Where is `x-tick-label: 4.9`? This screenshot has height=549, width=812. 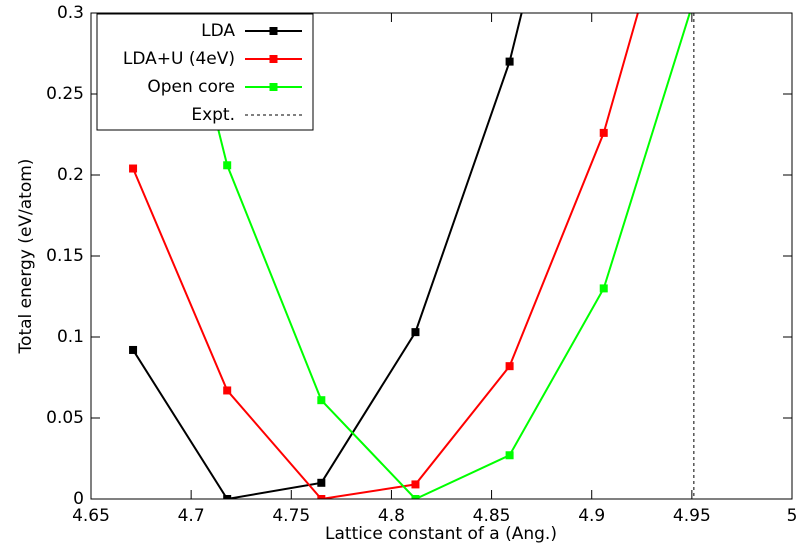
x-tick-label: 4.9 is located at coordinates (591, 516).